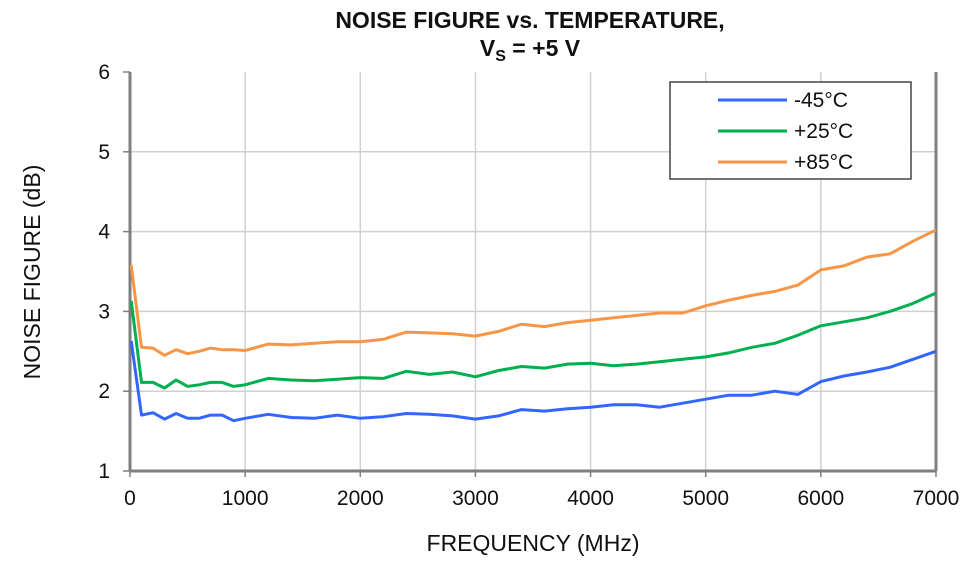  I want to click on legend-box, so click(790, 130).